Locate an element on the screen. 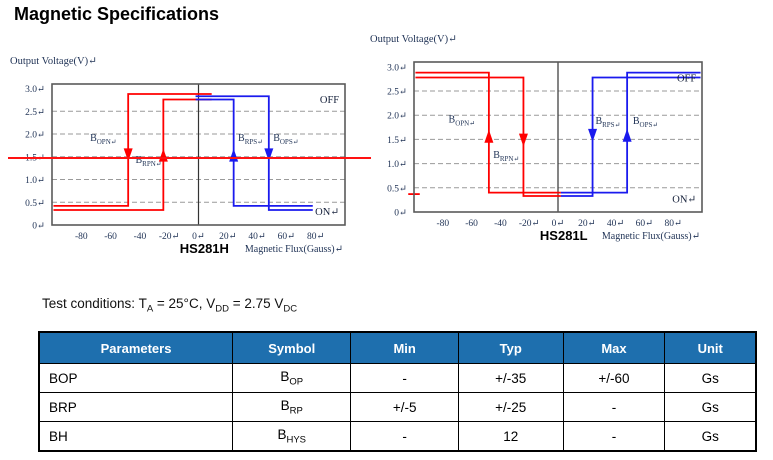  chart-title: HS281H is located at coordinates (204, 248).